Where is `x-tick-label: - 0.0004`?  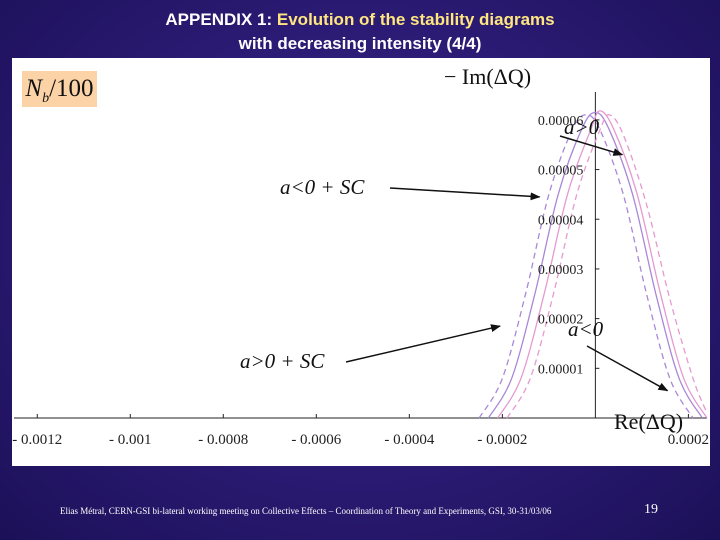 x-tick-label: - 0.0004 is located at coordinates (409, 440).